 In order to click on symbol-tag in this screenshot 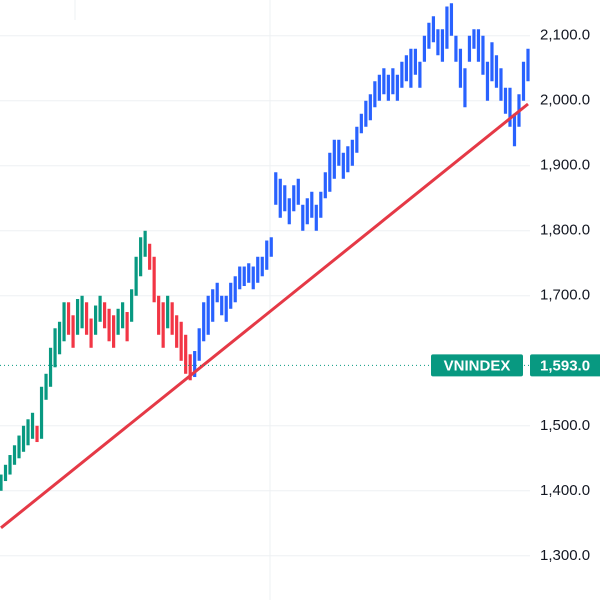, I will do `click(477, 365)`.